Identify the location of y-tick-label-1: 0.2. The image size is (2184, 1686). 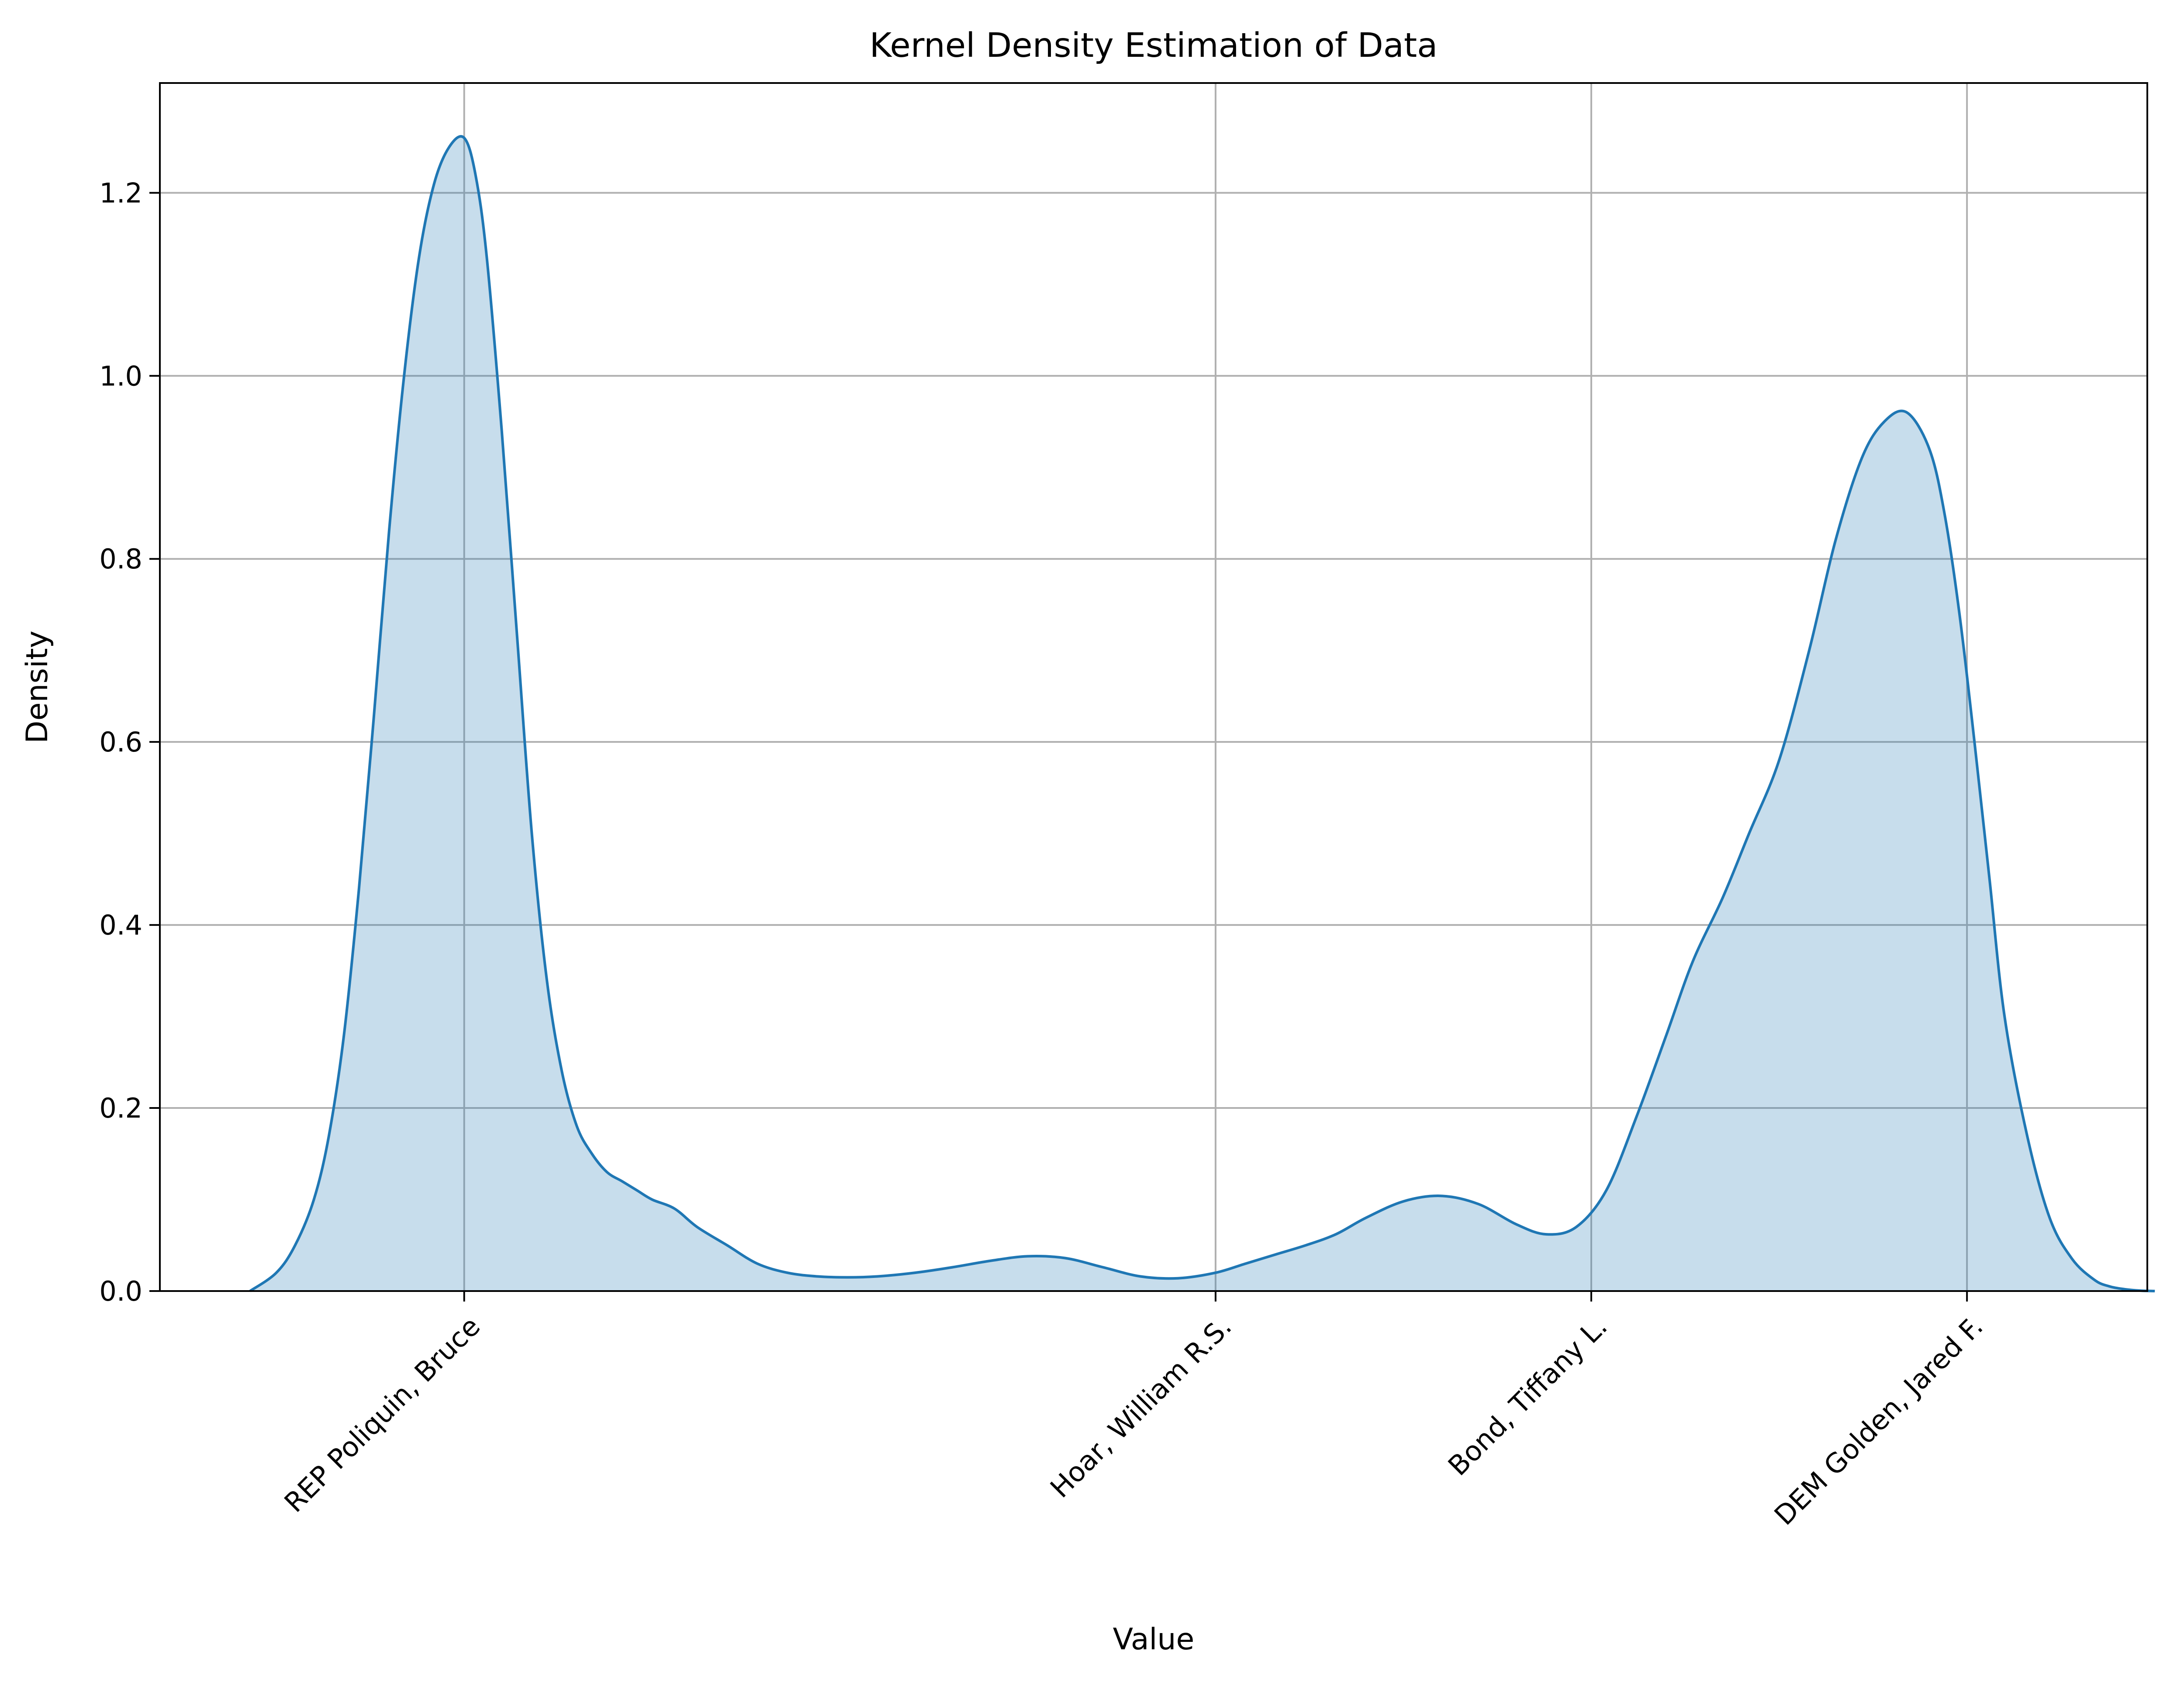
(120, 1108).